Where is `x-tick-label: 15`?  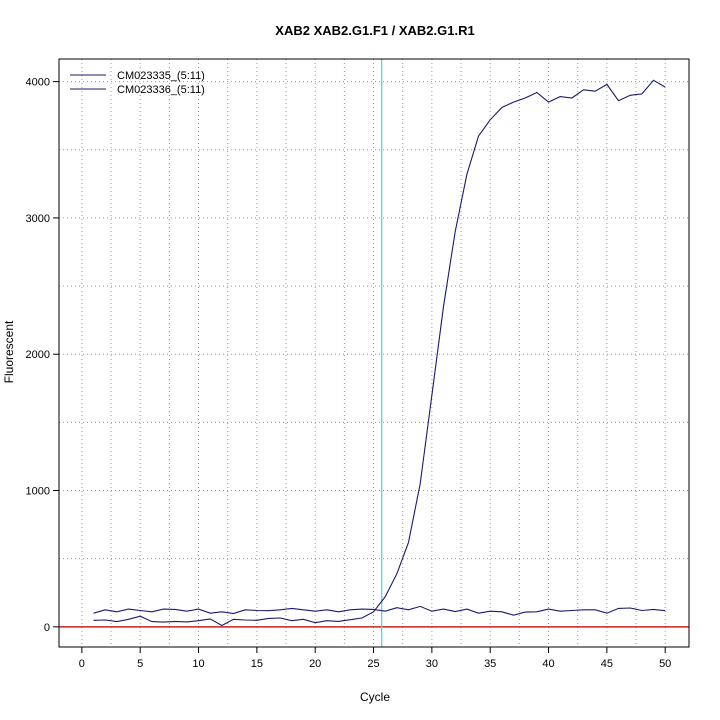 x-tick-label: 15 is located at coordinates (257, 664).